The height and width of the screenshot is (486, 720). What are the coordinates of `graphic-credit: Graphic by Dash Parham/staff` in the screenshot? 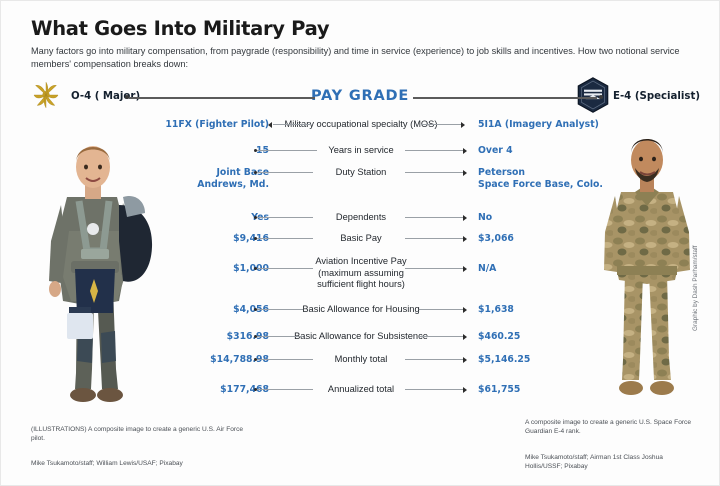 It's located at (695, 288).